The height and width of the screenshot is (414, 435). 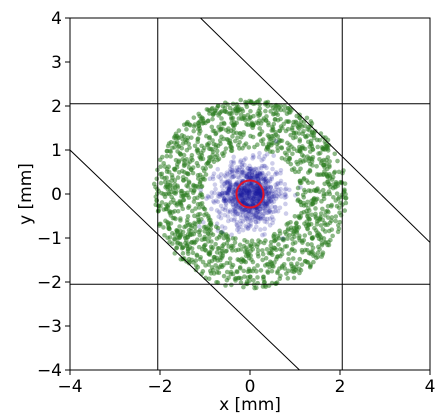 What do you see at coordinates (430, 387) in the screenshot?
I see `x-tick-label: 4` at bounding box center [430, 387].